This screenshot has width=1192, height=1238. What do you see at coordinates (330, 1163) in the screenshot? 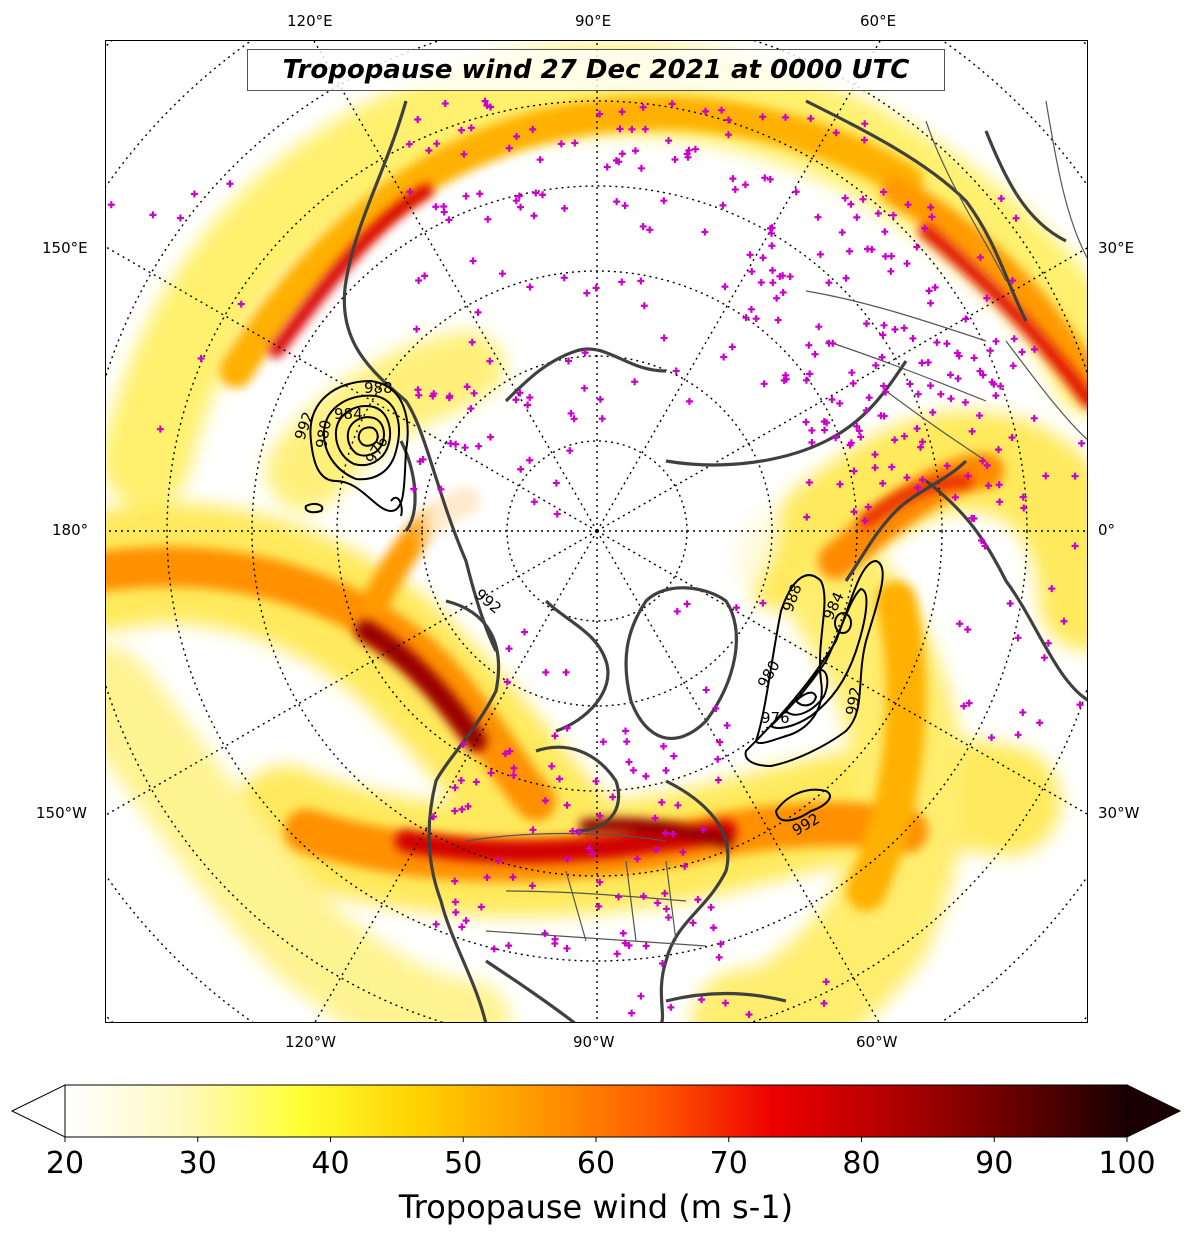
I see `colorbar-tick-label: 40` at bounding box center [330, 1163].